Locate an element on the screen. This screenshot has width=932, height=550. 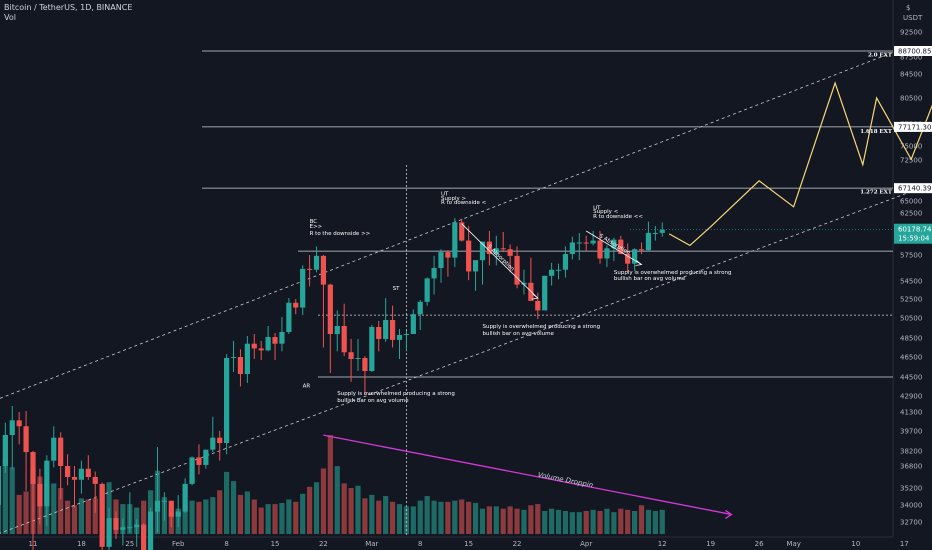
y-tick-label: 38200 is located at coordinates (911, 452).